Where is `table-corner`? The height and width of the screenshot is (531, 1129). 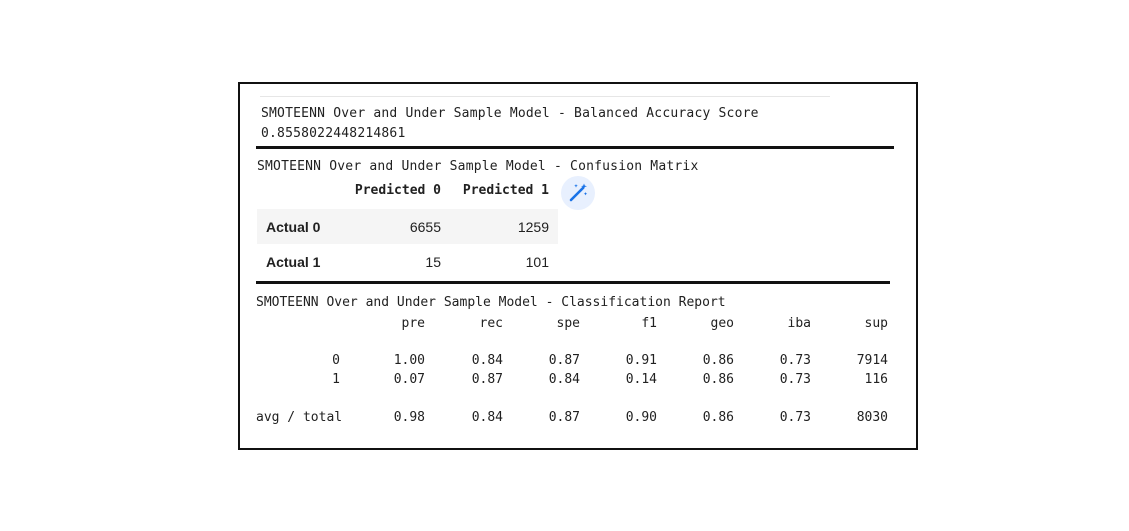 table-corner is located at coordinates (295, 195).